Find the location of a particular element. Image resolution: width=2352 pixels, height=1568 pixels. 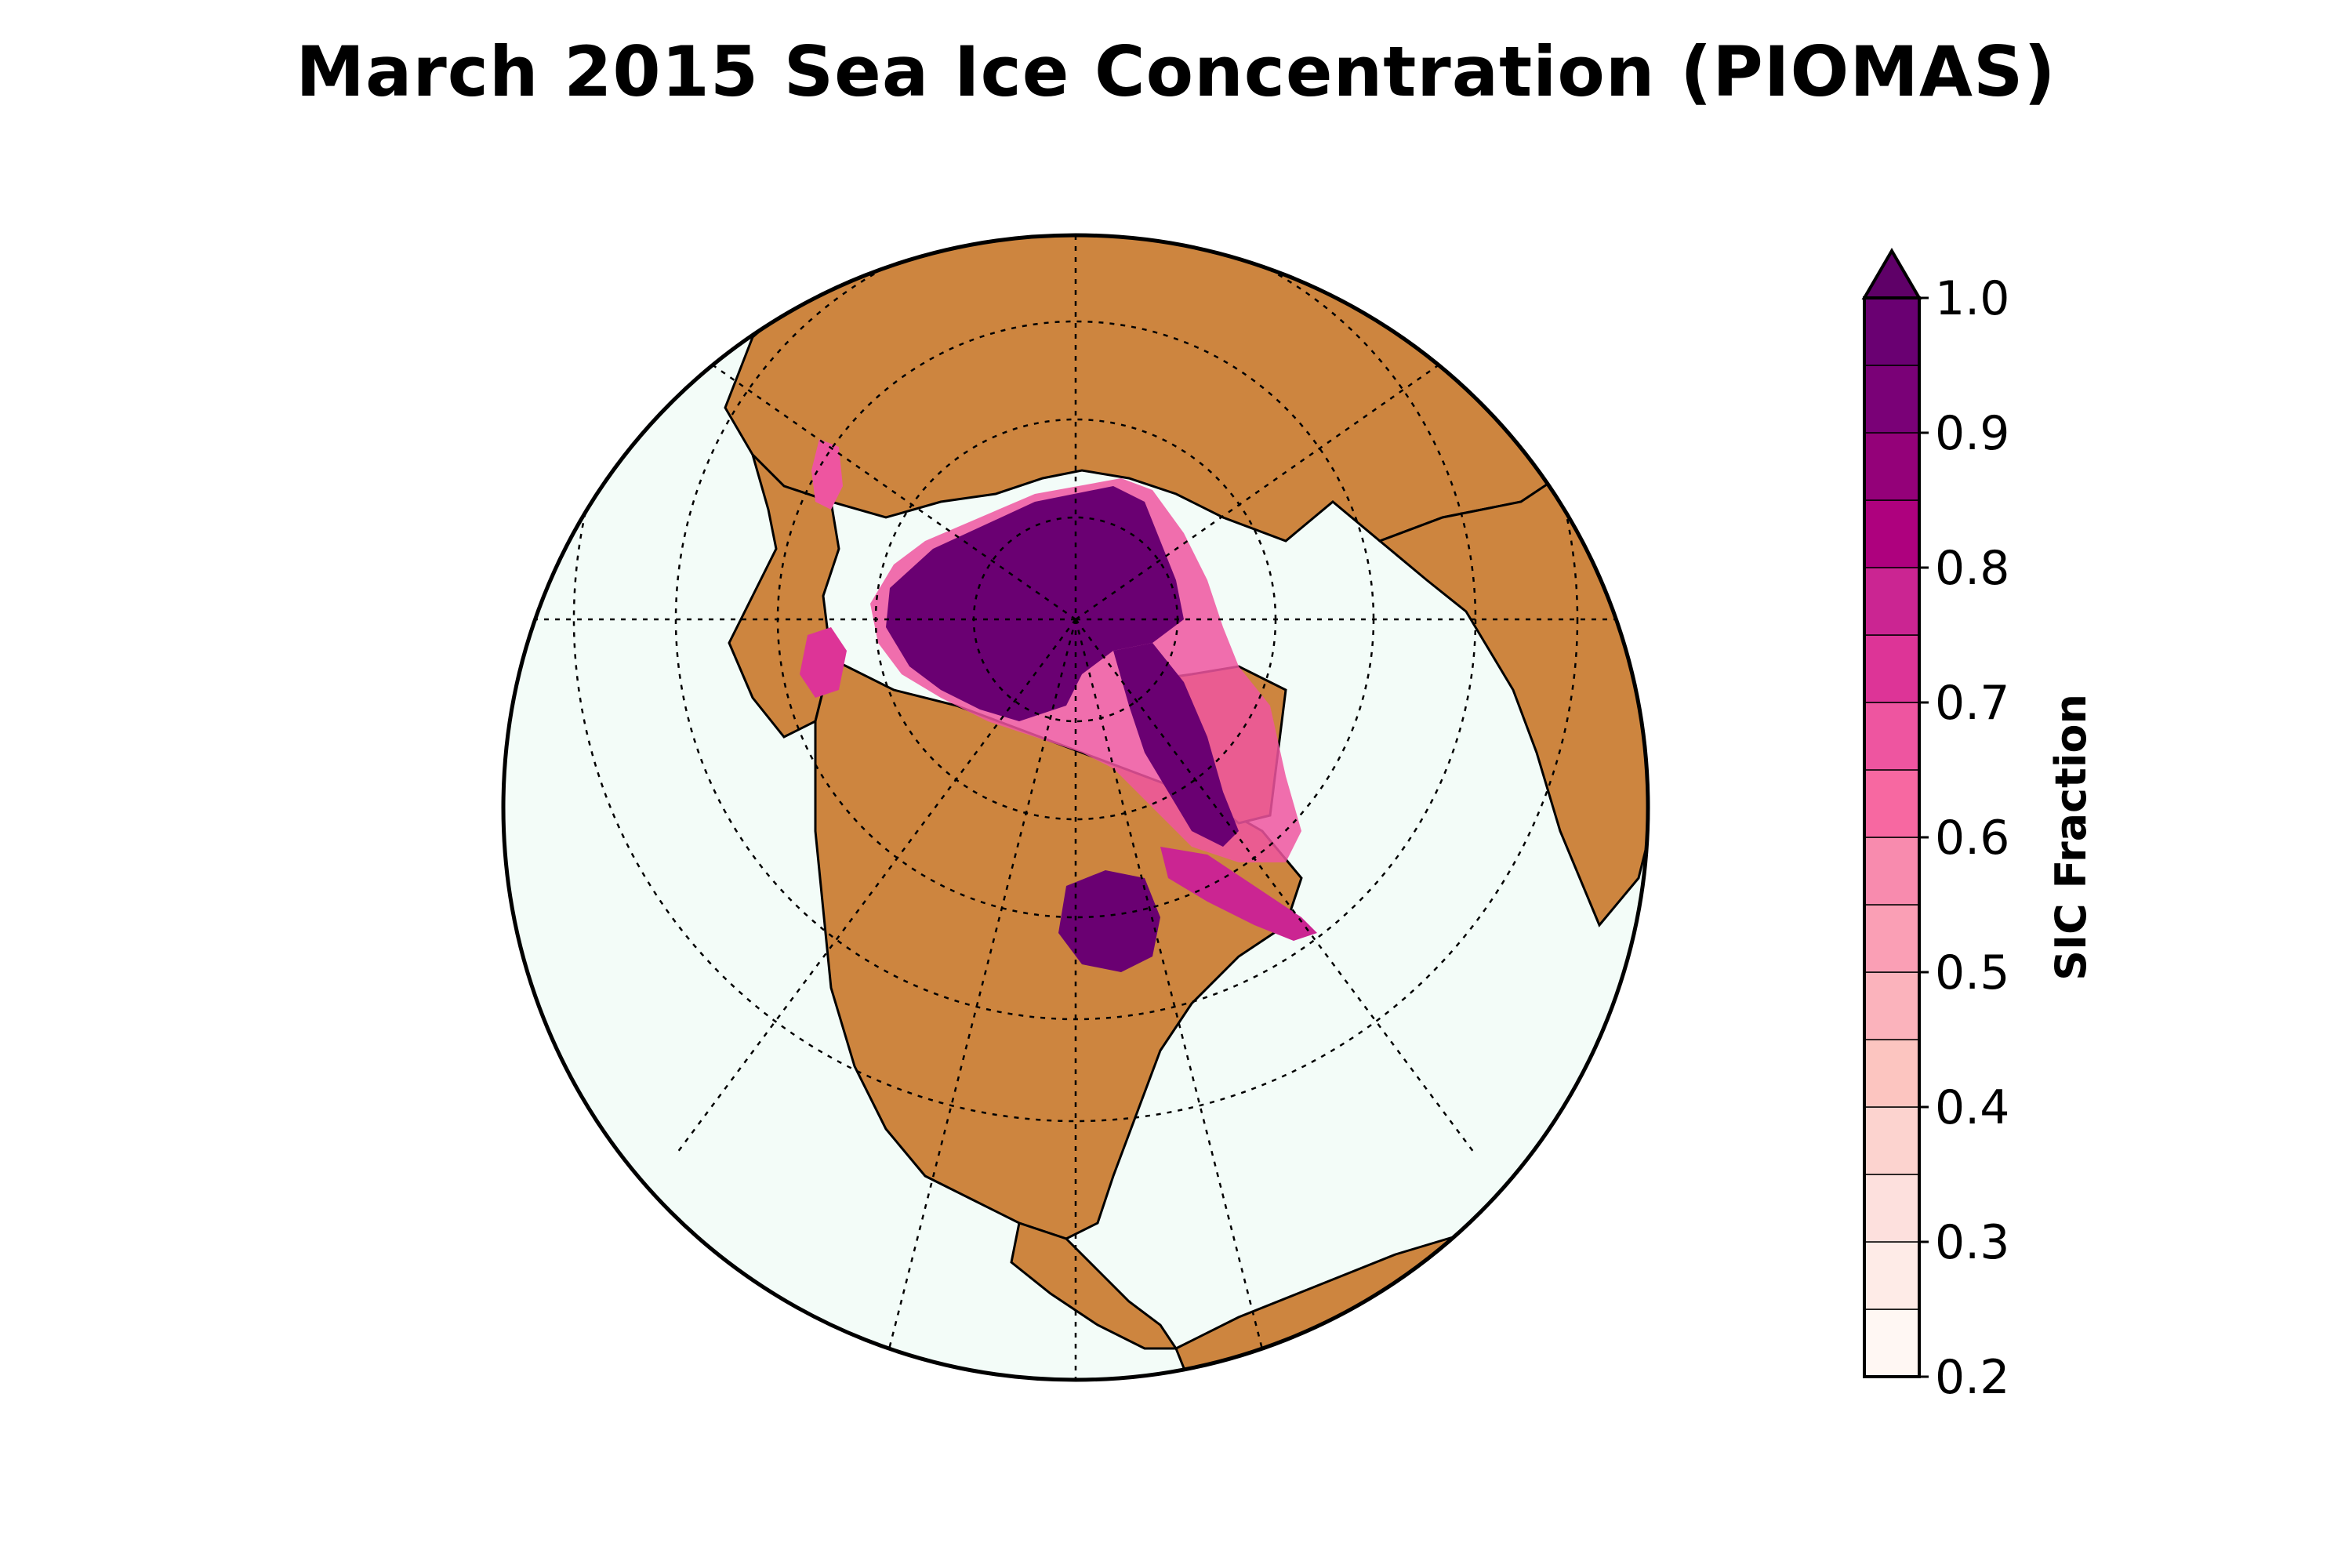

colorbar-label: SIC Fraction is located at coordinates (2071, 837).